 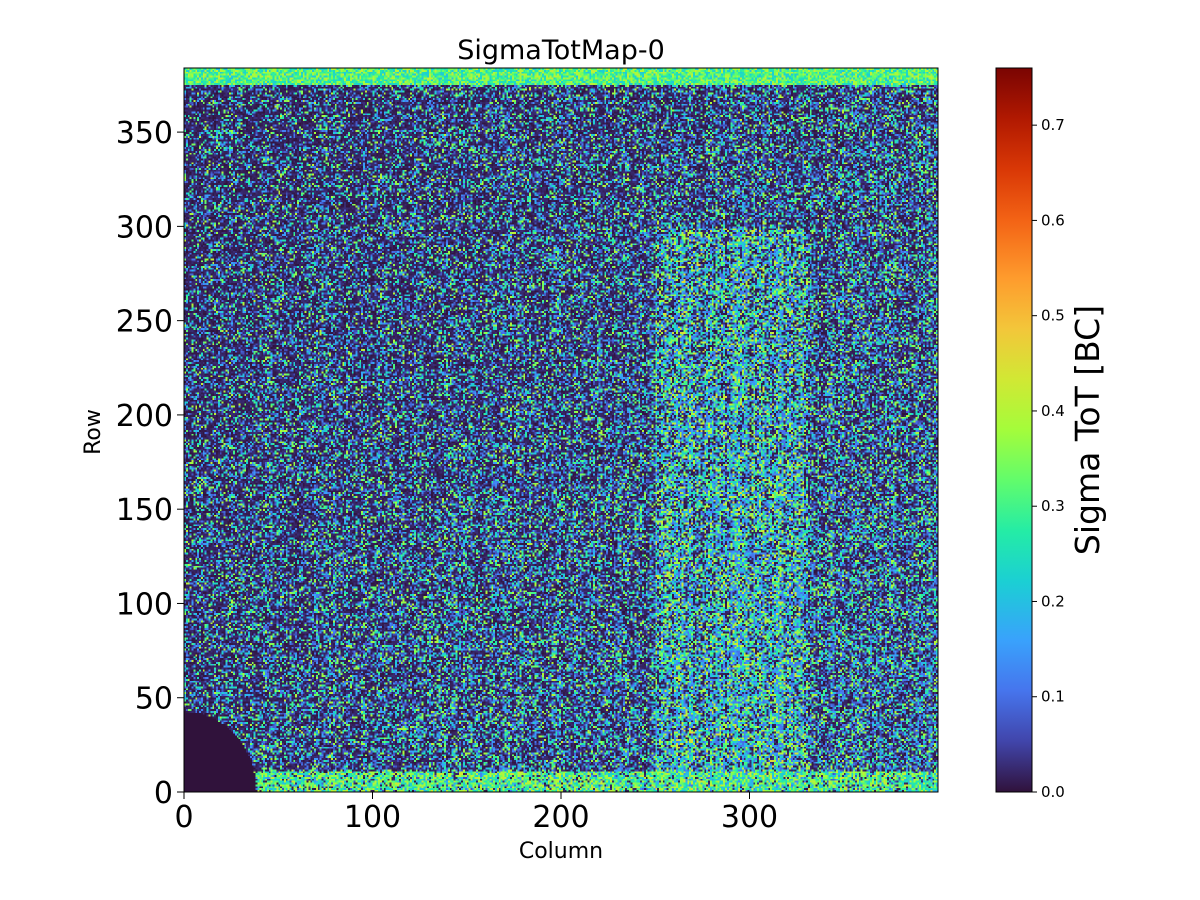 What do you see at coordinates (144, 604) in the screenshot?
I see `y-tick-label: 100` at bounding box center [144, 604].